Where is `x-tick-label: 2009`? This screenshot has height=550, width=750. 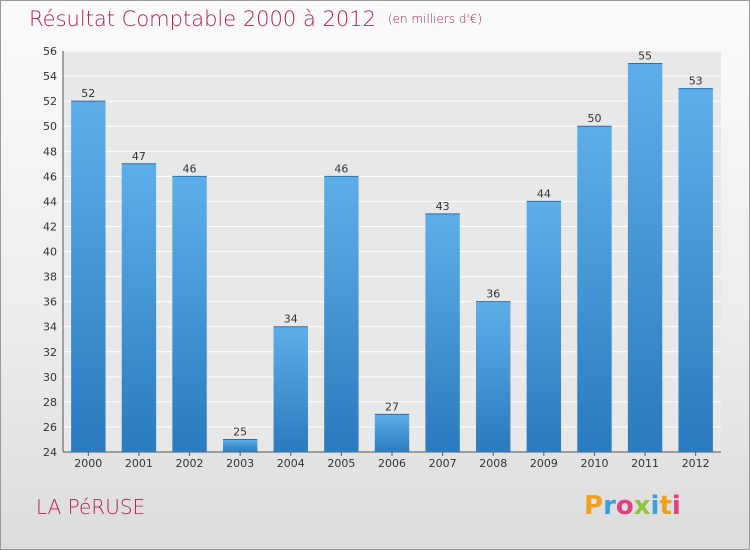 x-tick-label: 2009 is located at coordinates (544, 463).